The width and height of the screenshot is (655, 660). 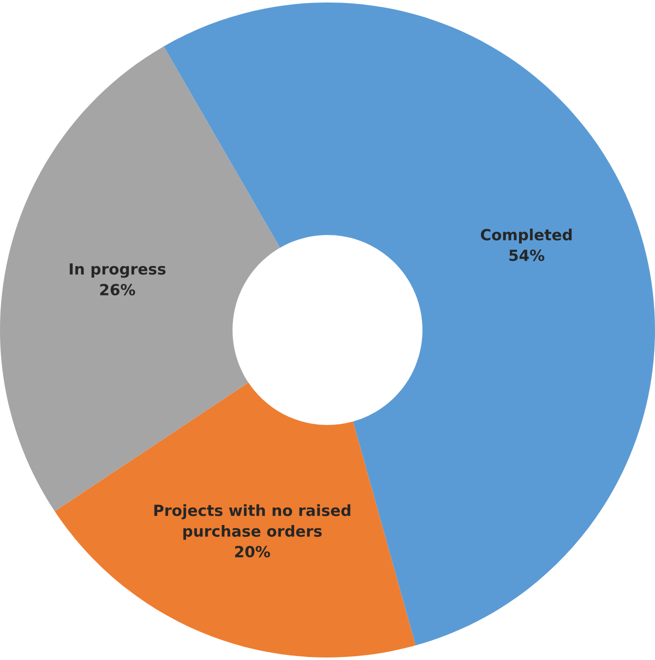 What do you see at coordinates (118, 290) in the screenshot?
I see `data-label: 26%` at bounding box center [118, 290].